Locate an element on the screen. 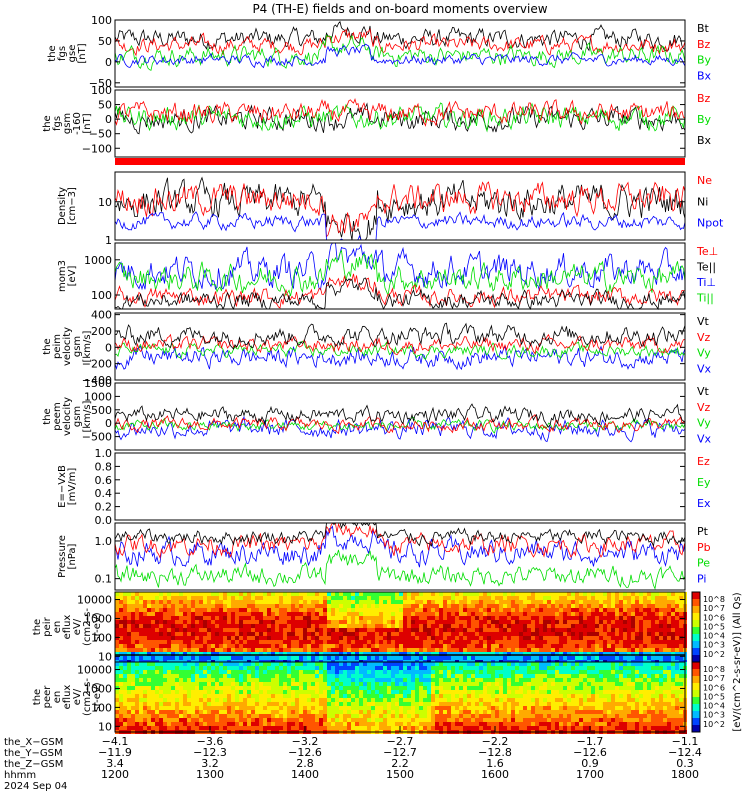 The image size is (750, 800). legend-entry: Ni is located at coordinates (702, 201).